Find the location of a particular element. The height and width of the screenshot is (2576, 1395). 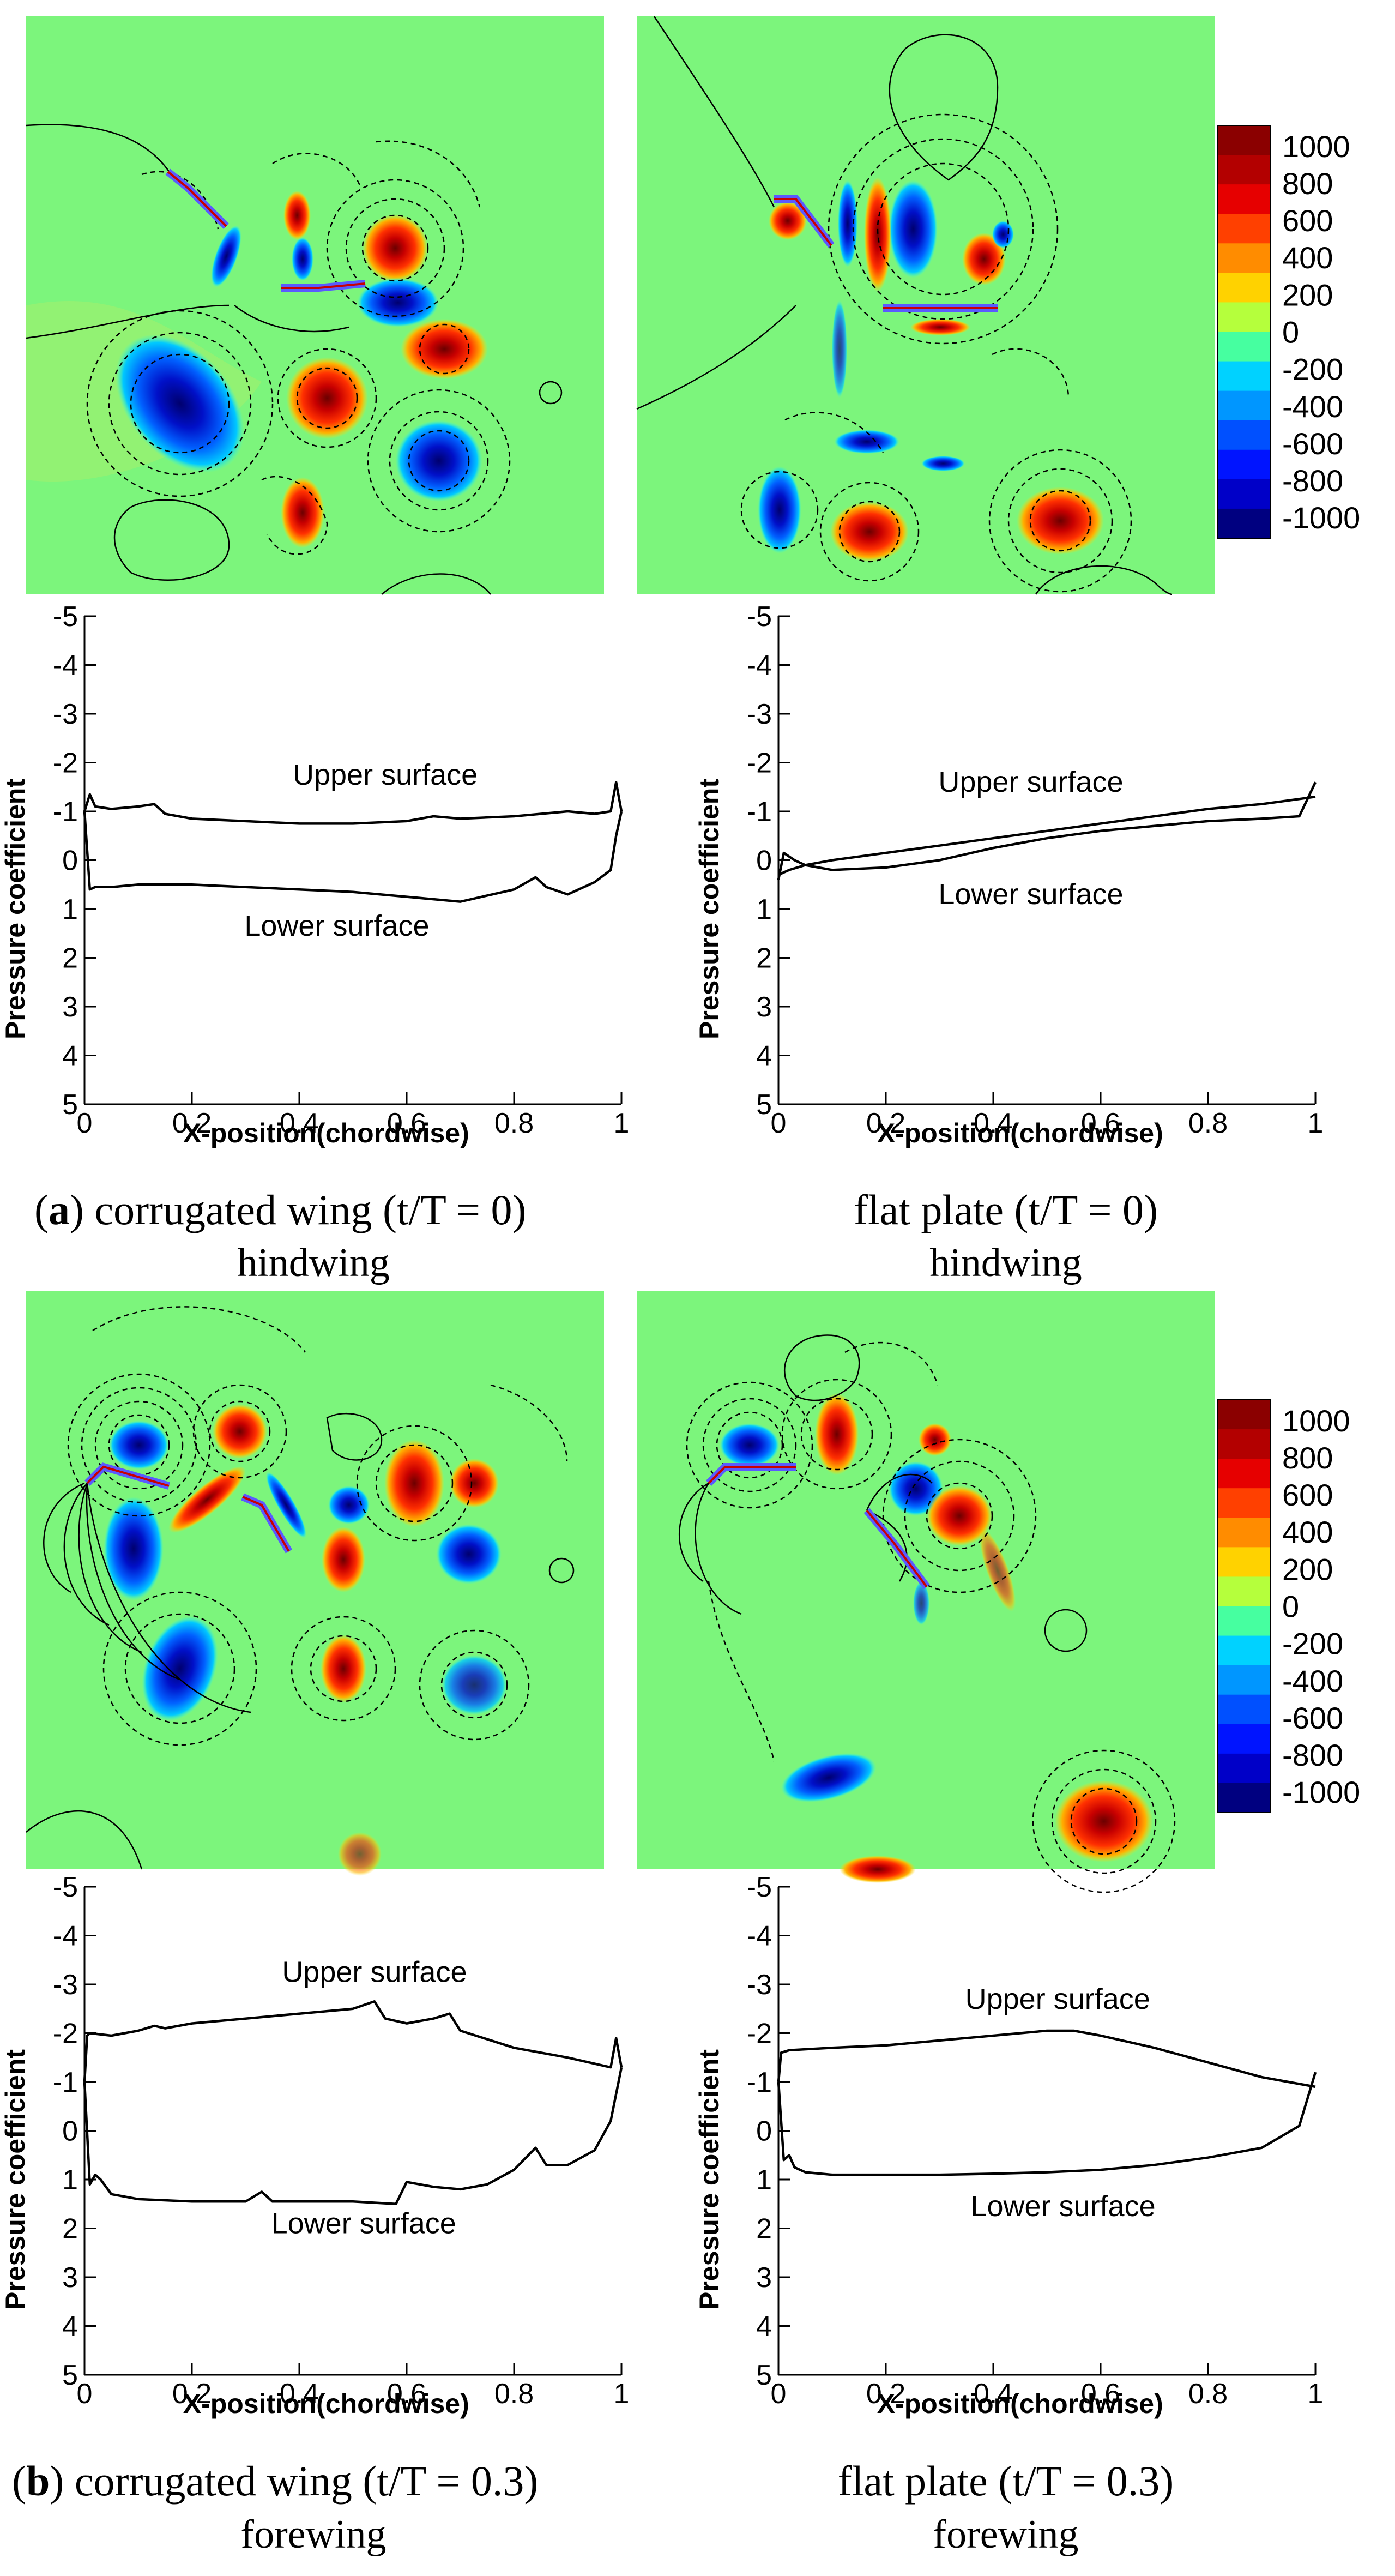

colorbar-label: 200 is located at coordinates (1307, 295).